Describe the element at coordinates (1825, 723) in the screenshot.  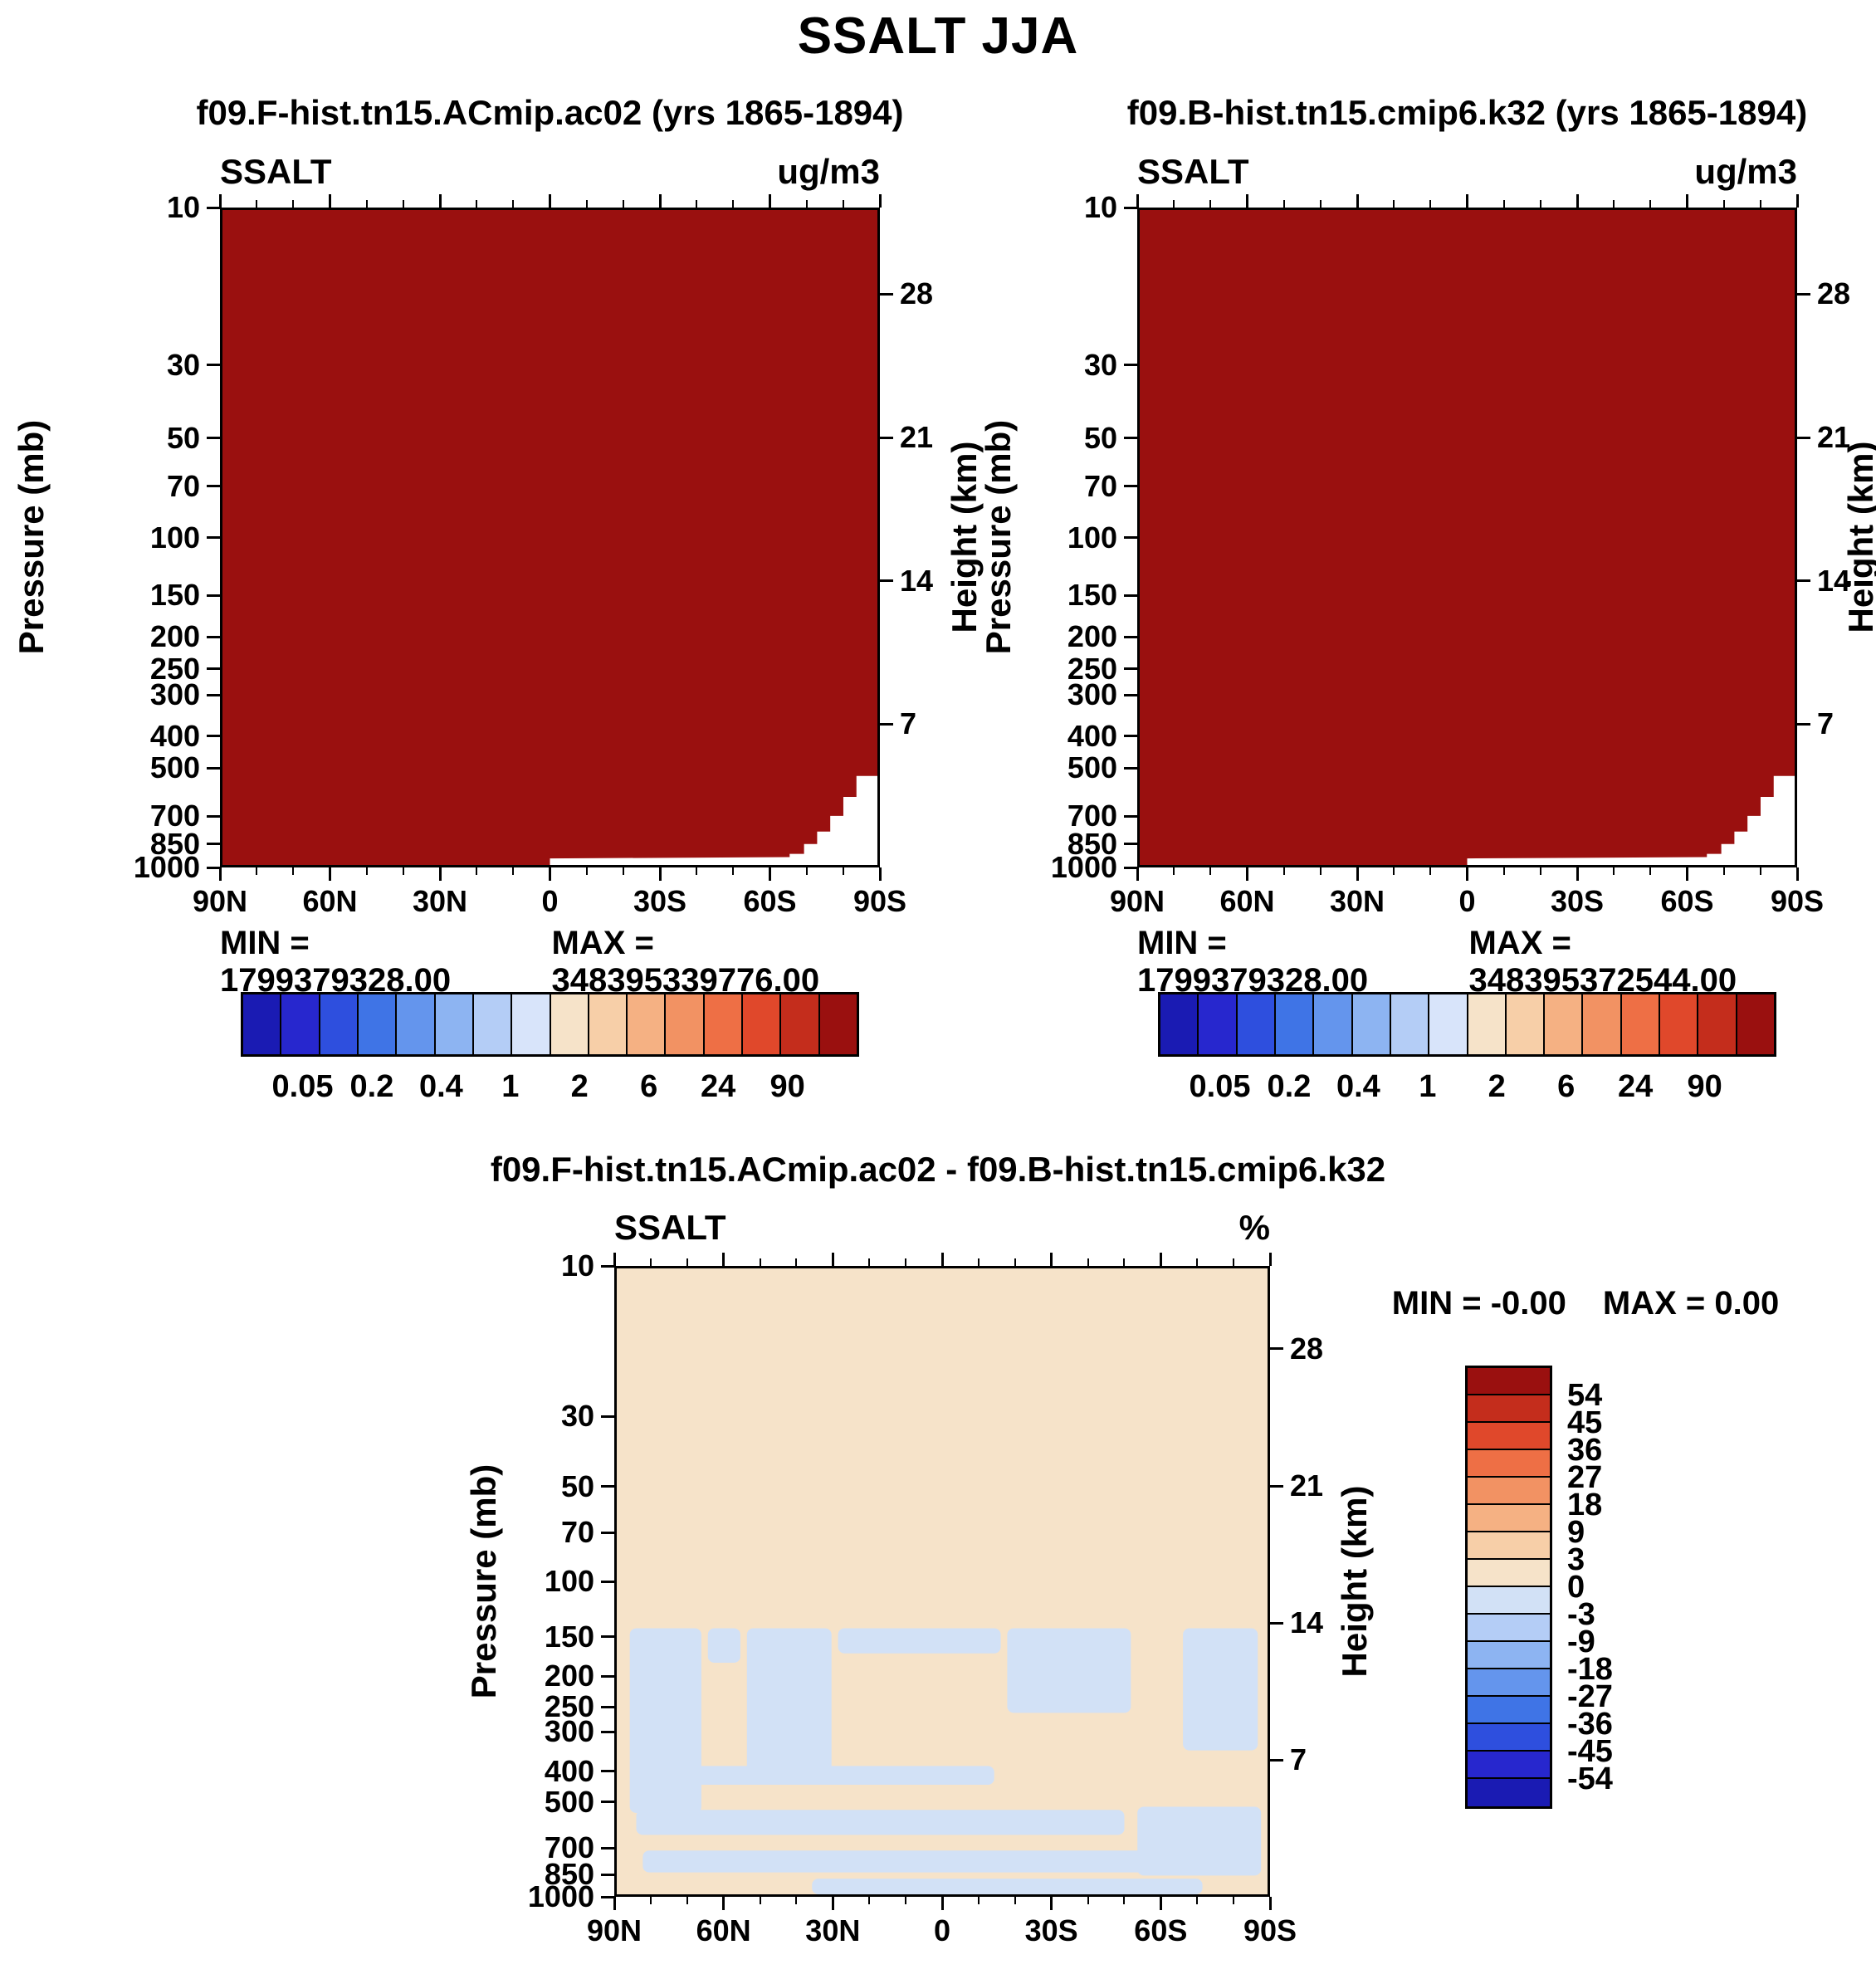
I see `height-tick-label: 7` at that location.